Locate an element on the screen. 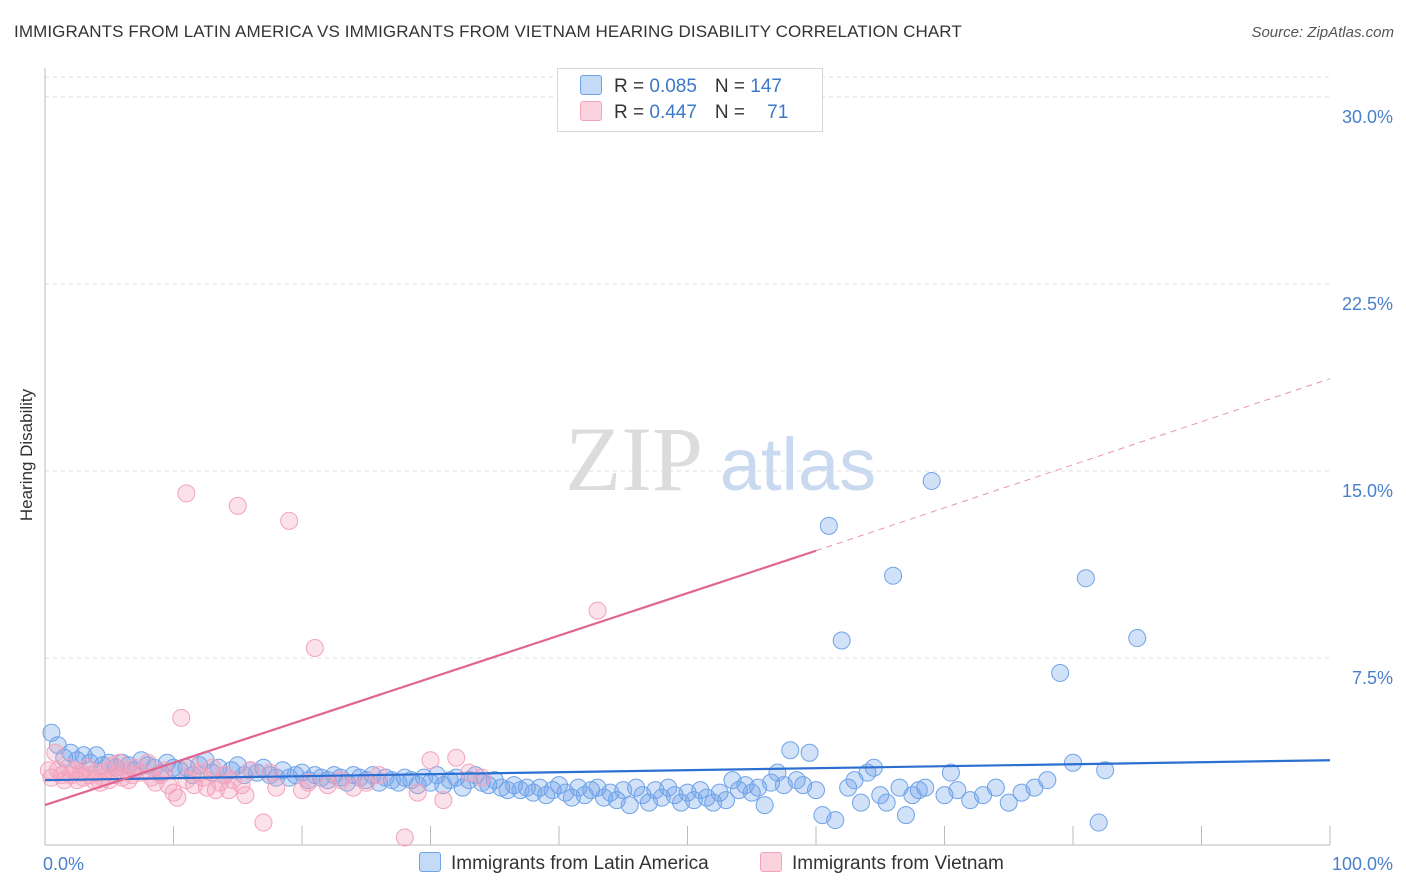 The width and height of the screenshot is (1406, 892). trend-line-vietnam-extension is located at coordinates (1073, 465).